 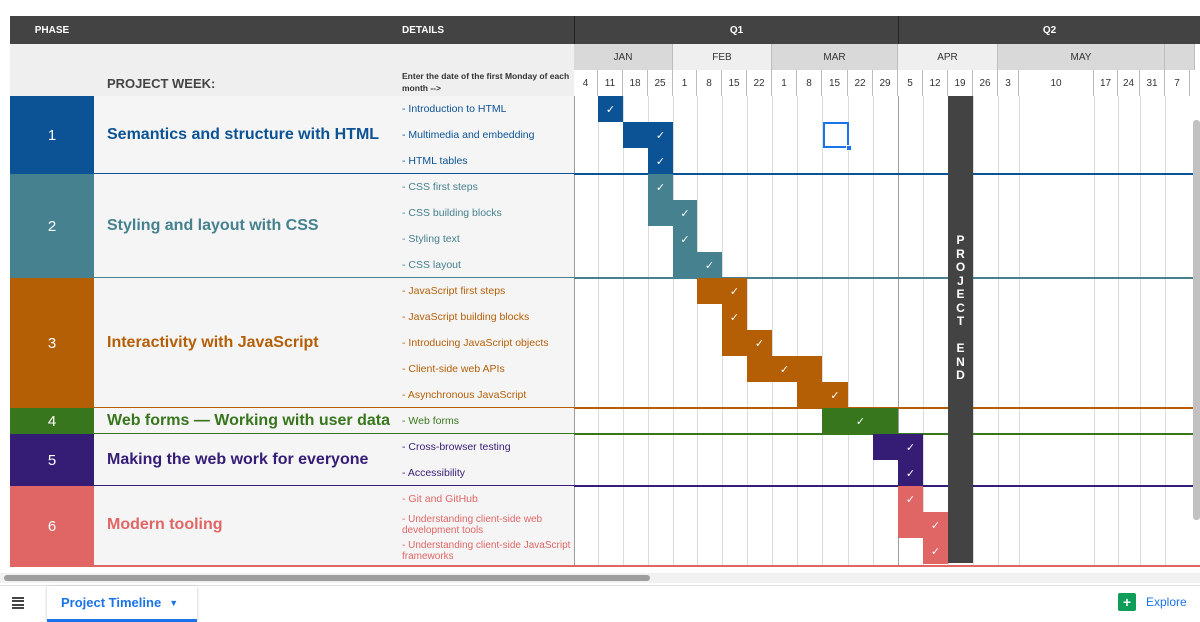 I want to click on task-label: - Introducing JavaScript objects, so click(x=475, y=343).